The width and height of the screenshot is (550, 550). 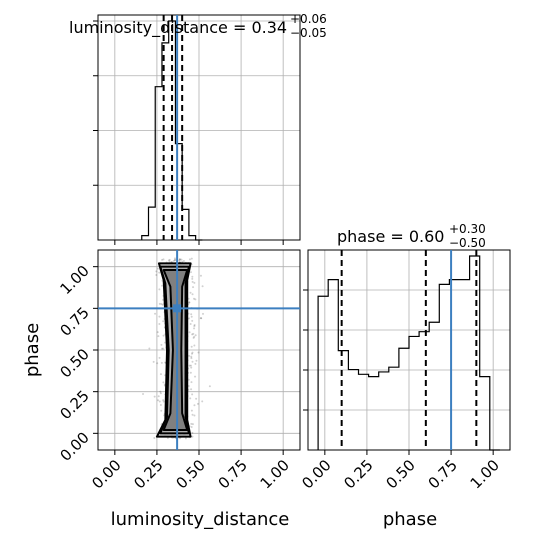 What do you see at coordinates (175, 350) in the screenshot?
I see `contour-level` at bounding box center [175, 350].